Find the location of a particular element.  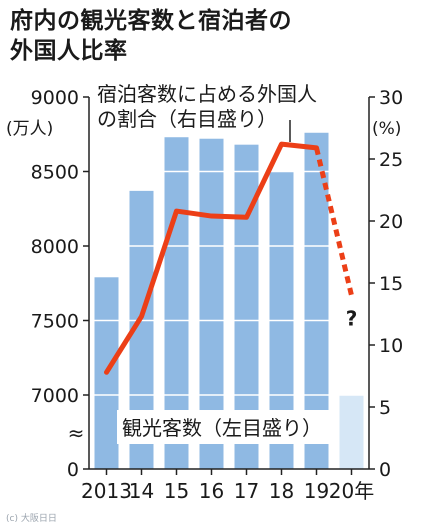

title-line-2: 外国人比率 is located at coordinates (69, 51).